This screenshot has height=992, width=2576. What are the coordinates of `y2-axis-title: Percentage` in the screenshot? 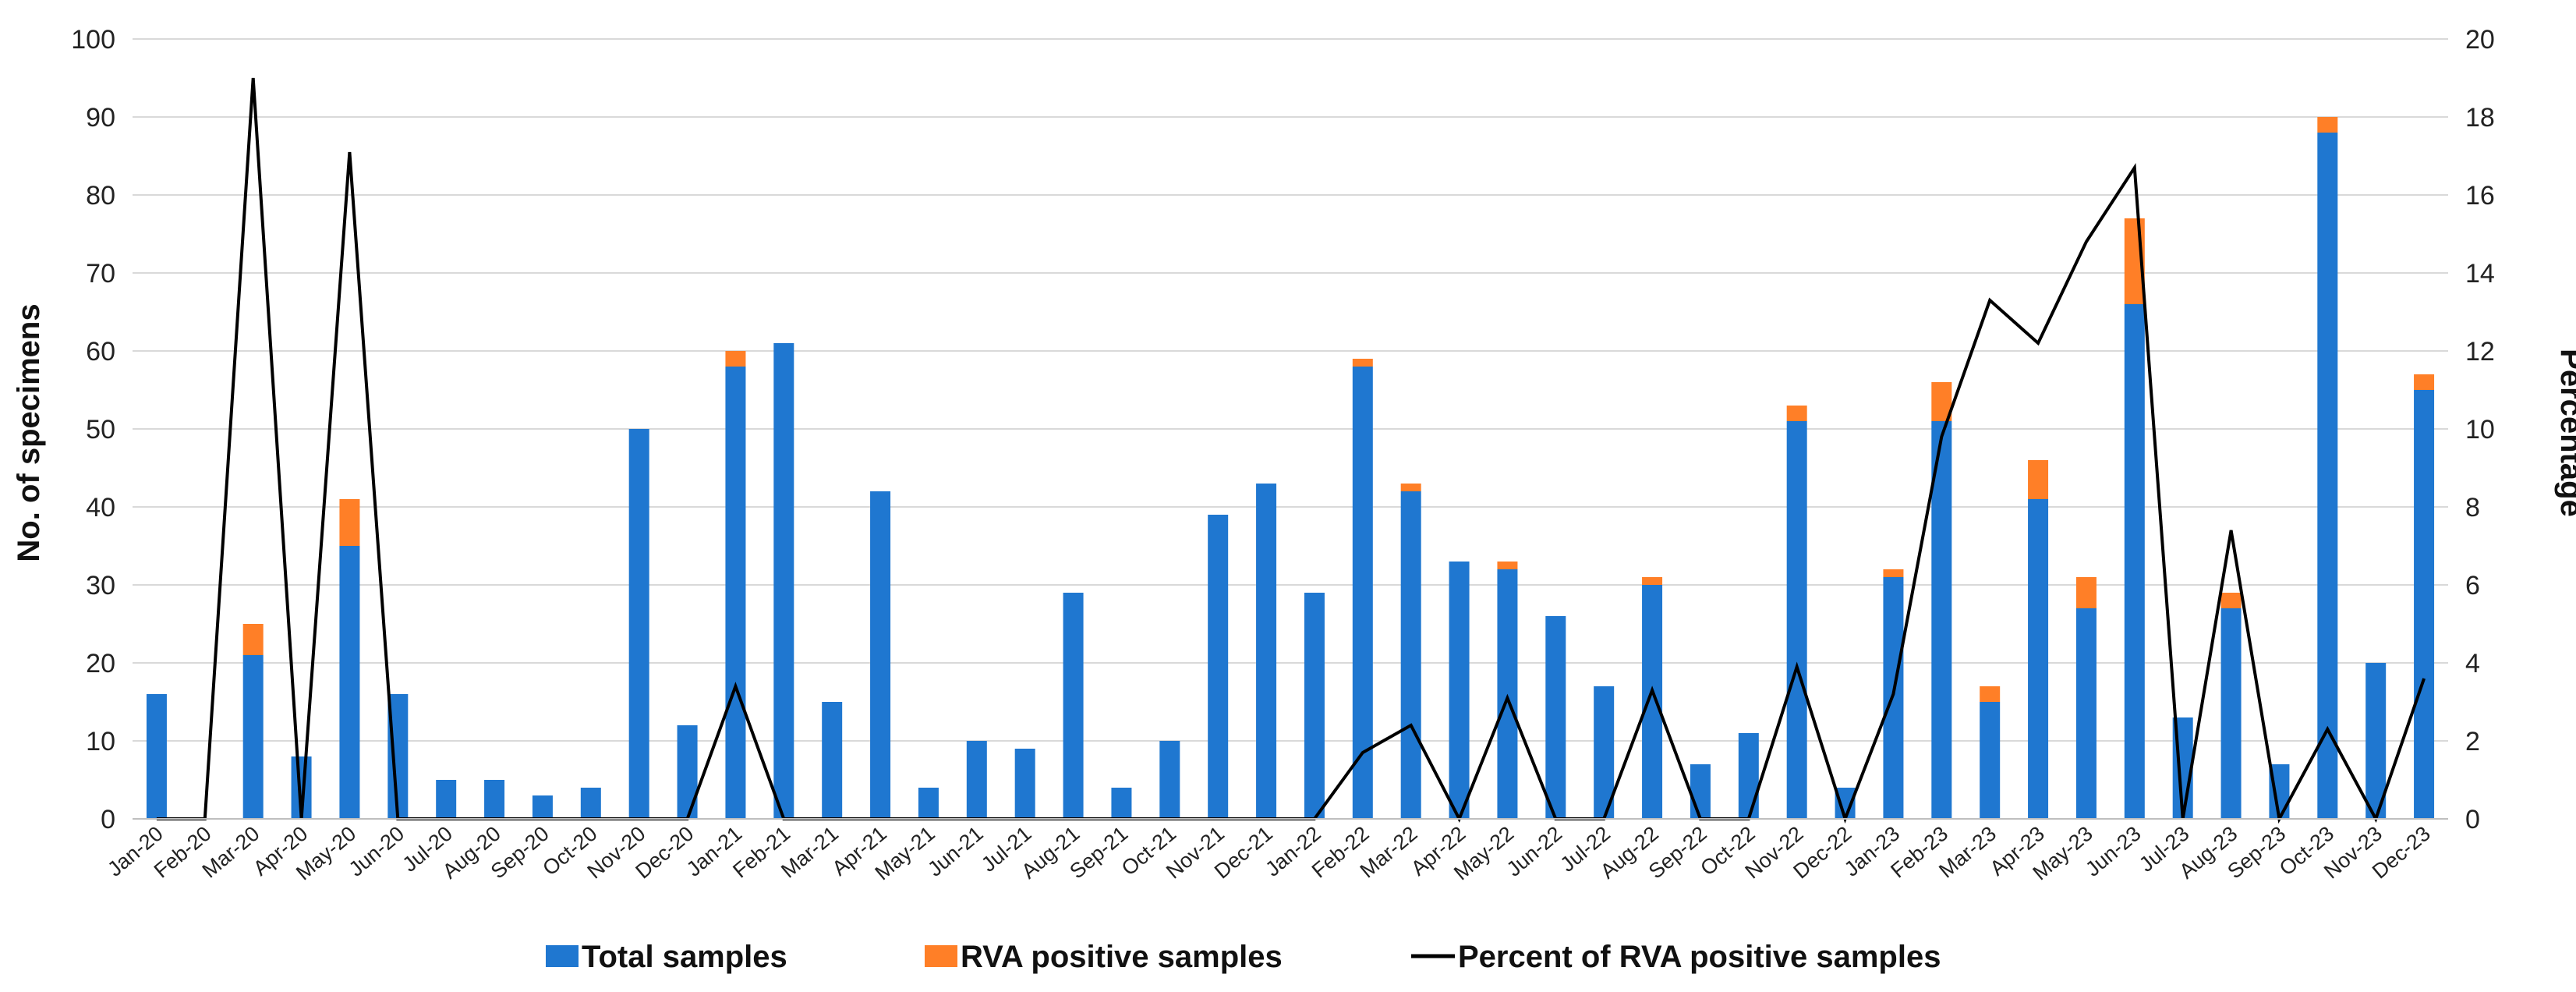 It's located at (2565, 433).